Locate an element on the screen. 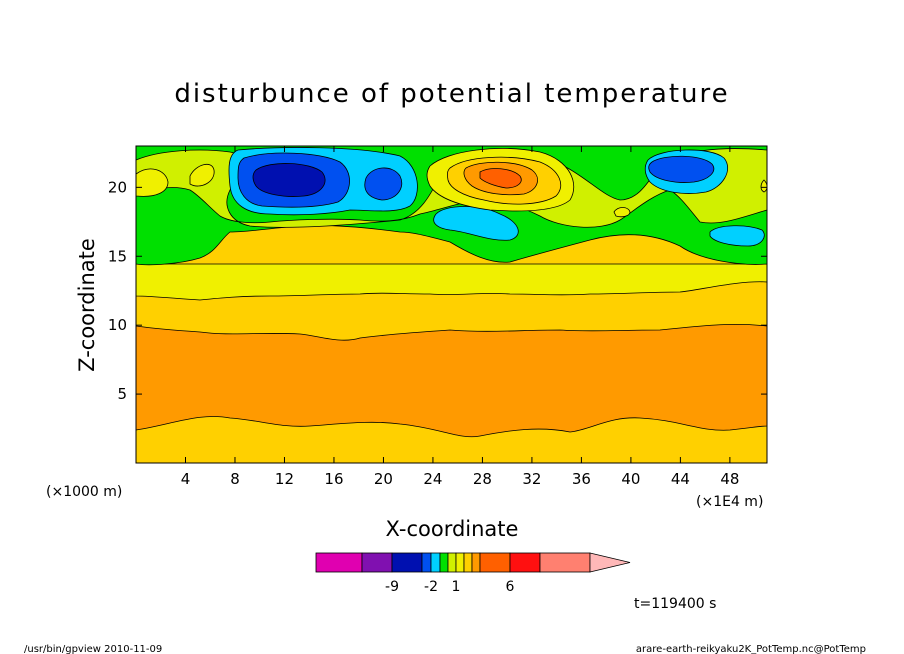  y-tick-label: 15 is located at coordinates (117, 256).